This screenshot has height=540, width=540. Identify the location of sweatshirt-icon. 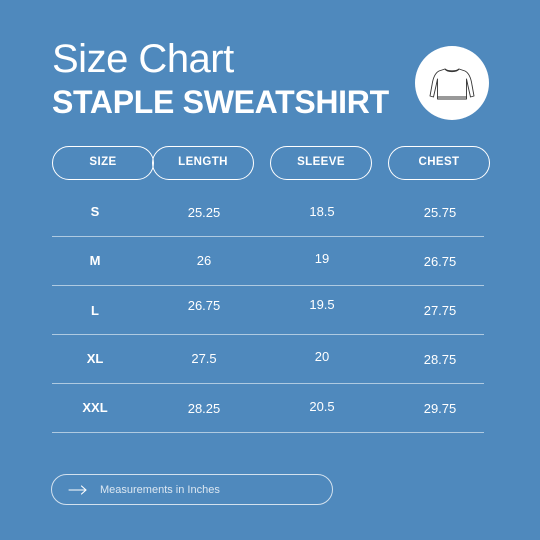
(452, 84).